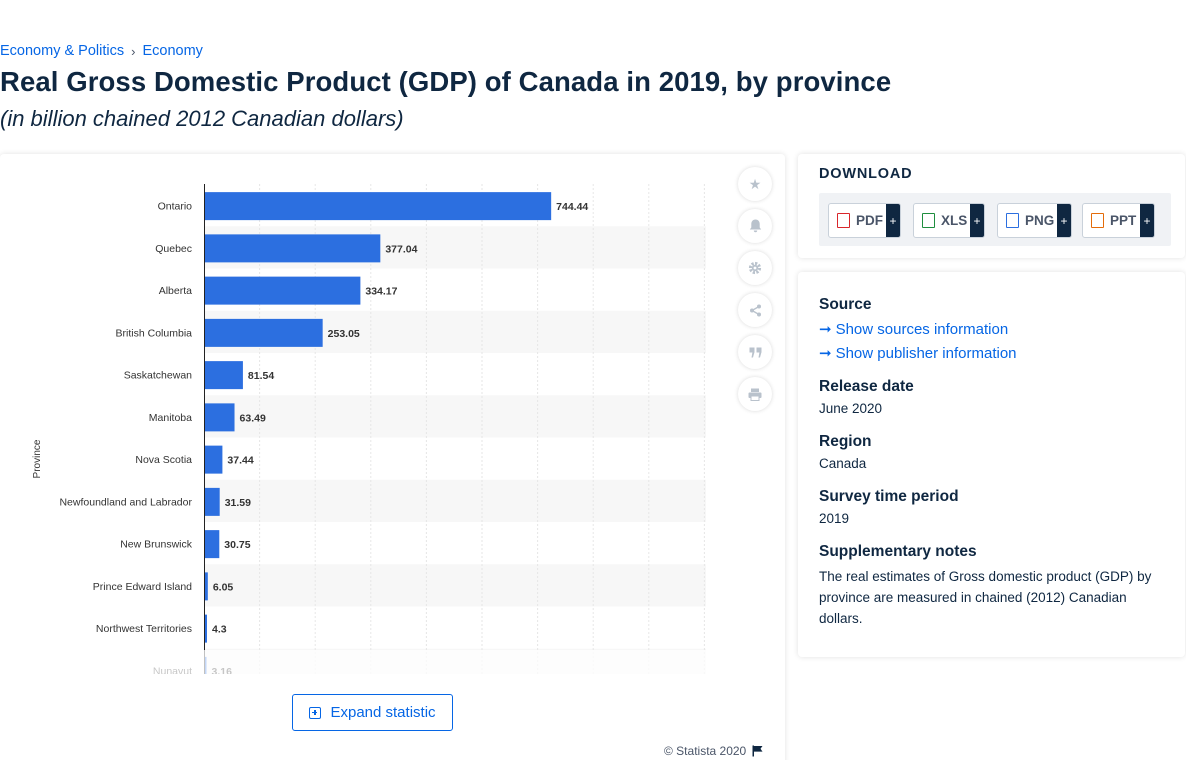  What do you see at coordinates (381, 292) in the screenshot?
I see `data-label: 334.17` at bounding box center [381, 292].